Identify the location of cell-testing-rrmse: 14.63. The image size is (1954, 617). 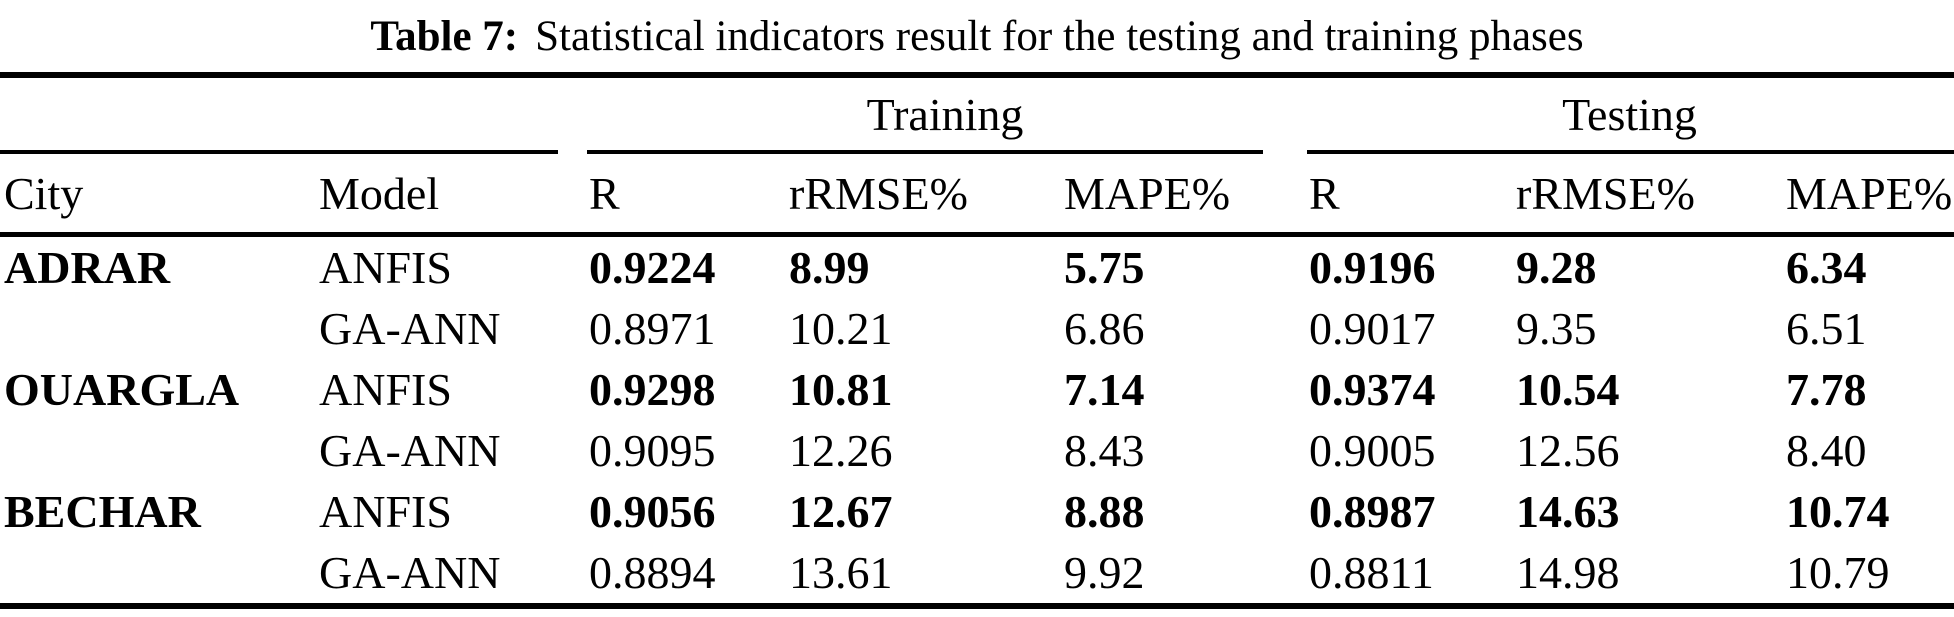
(1568, 511).